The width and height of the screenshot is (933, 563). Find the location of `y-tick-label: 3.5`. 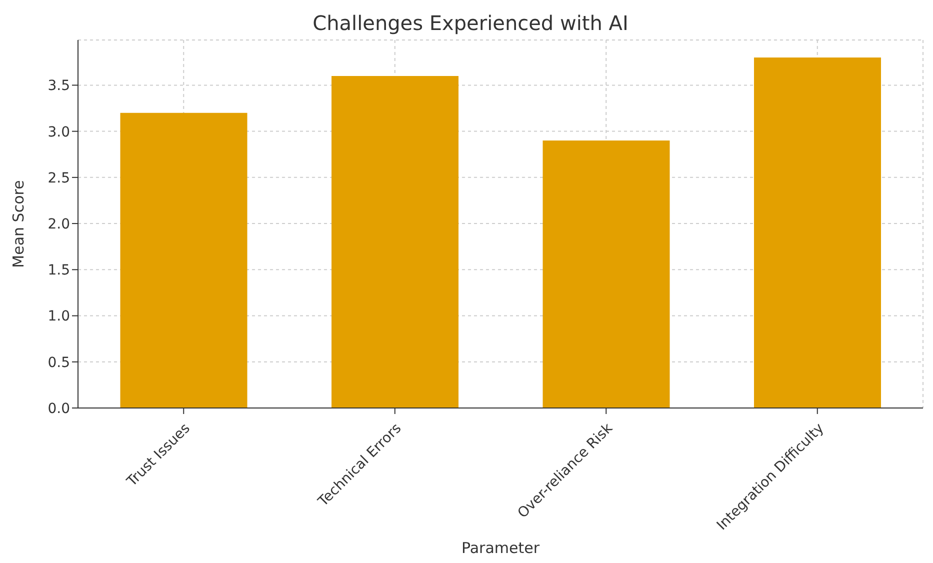

y-tick-label: 3.5 is located at coordinates (59, 86).